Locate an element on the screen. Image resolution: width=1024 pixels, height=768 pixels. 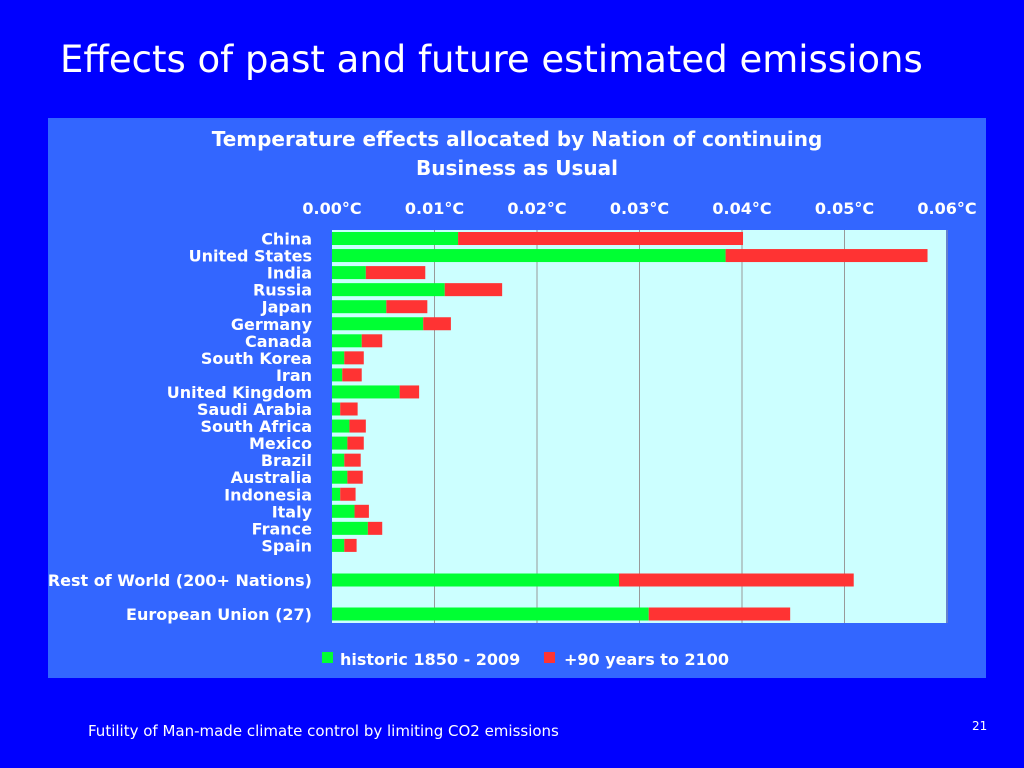
category-label: Russia is located at coordinates (282, 290).